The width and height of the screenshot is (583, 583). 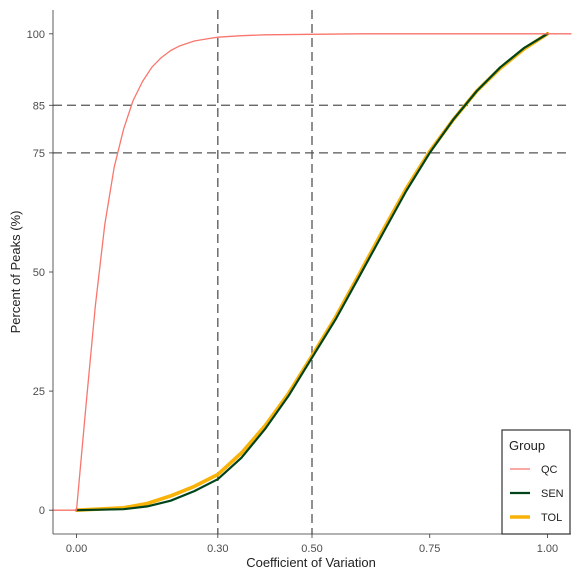 I want to click on y-tick-label: 0, so click(x=42, y=511).